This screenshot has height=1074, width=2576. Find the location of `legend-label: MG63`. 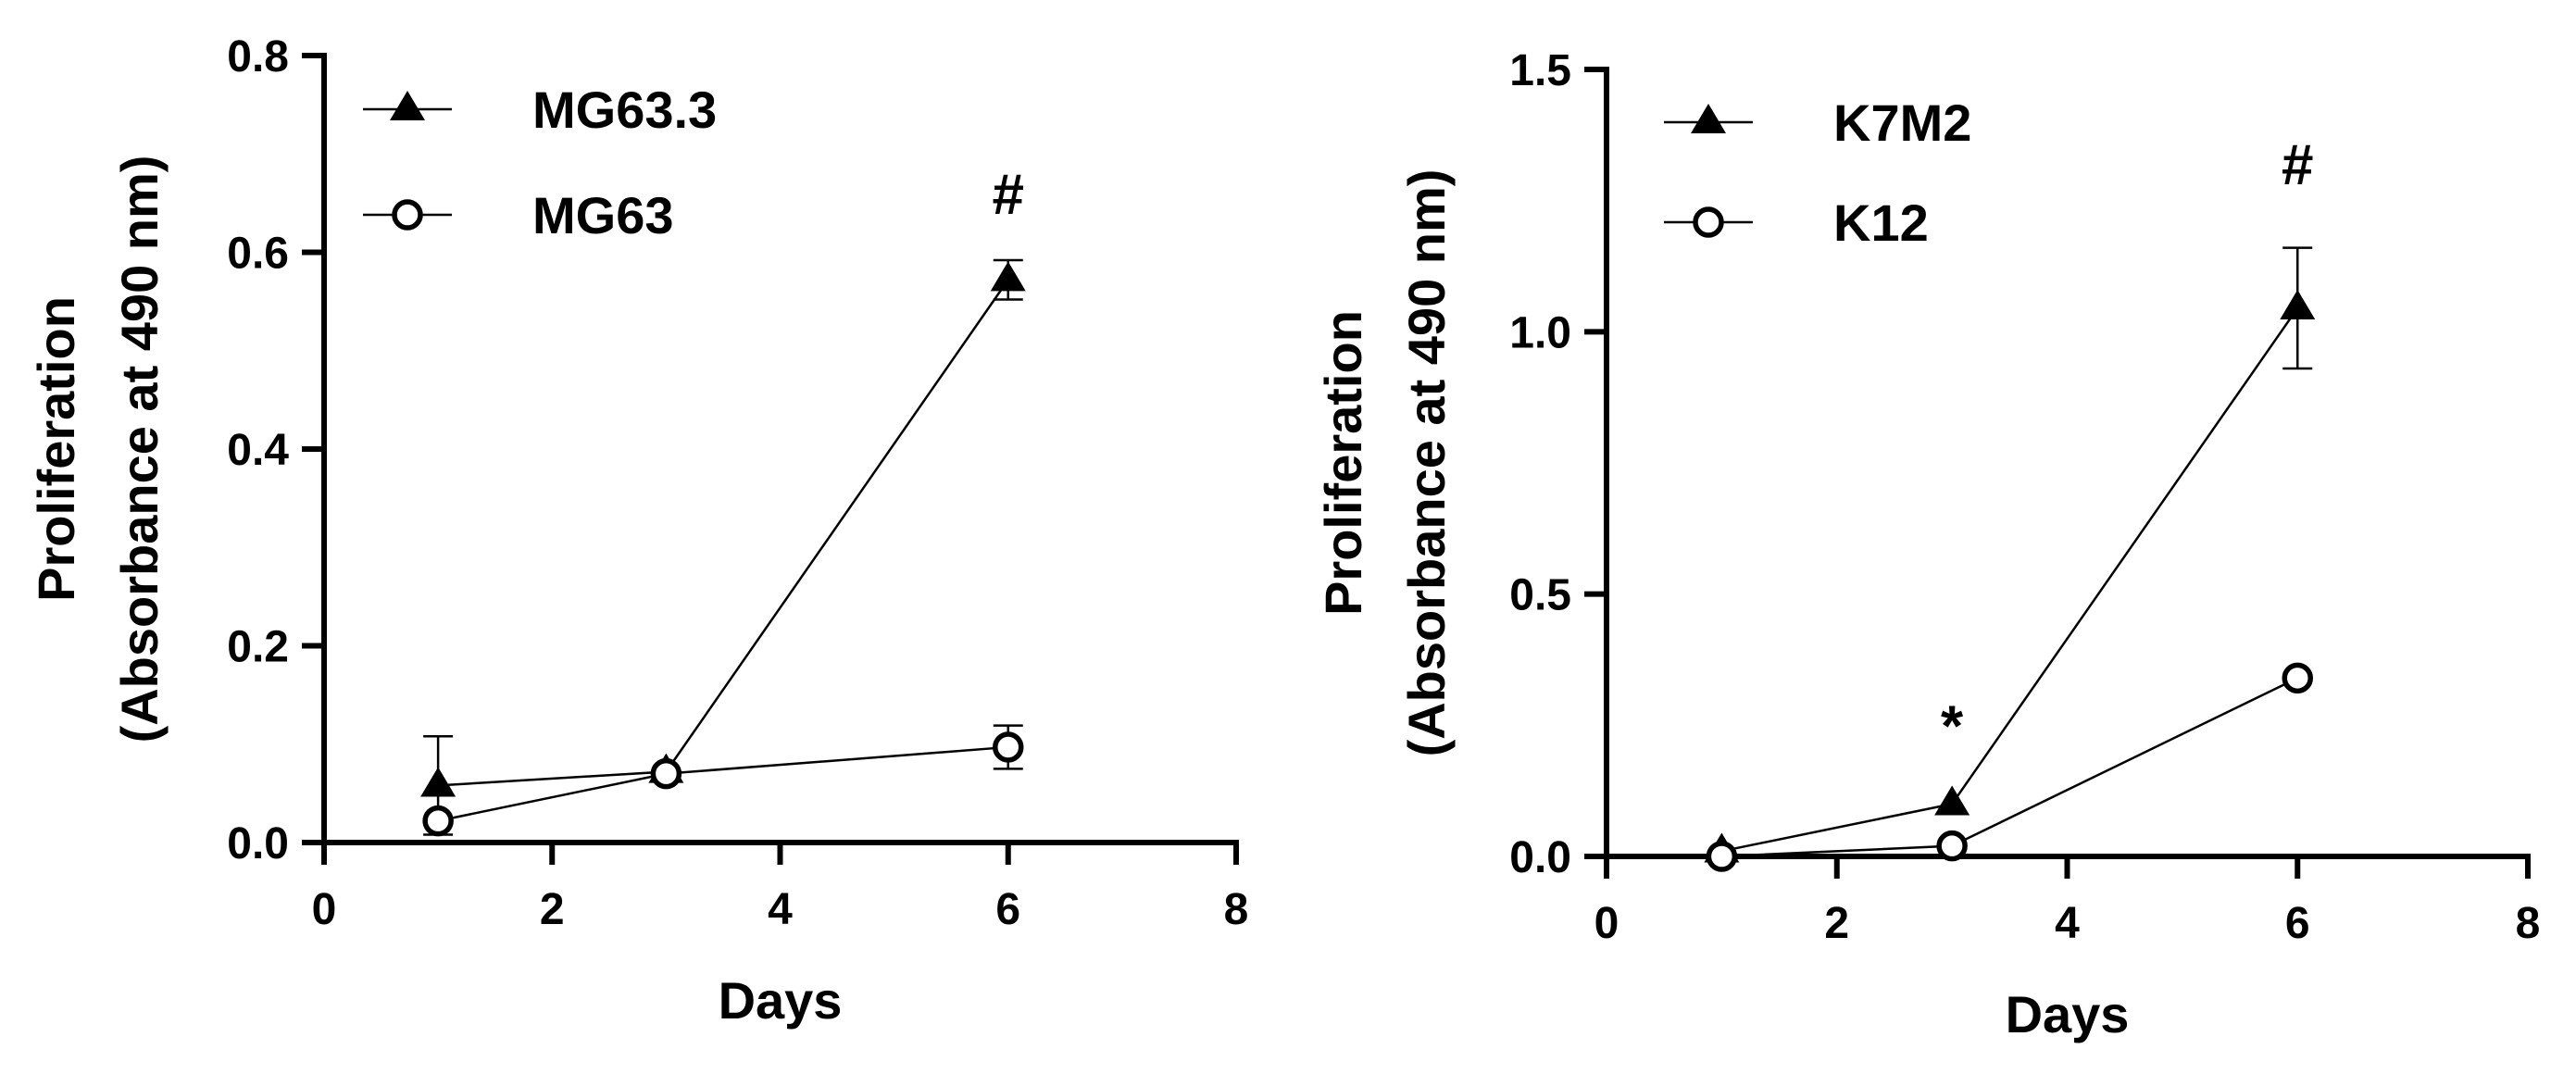

legend-label: MG63 is located at coordinates (603, 215).